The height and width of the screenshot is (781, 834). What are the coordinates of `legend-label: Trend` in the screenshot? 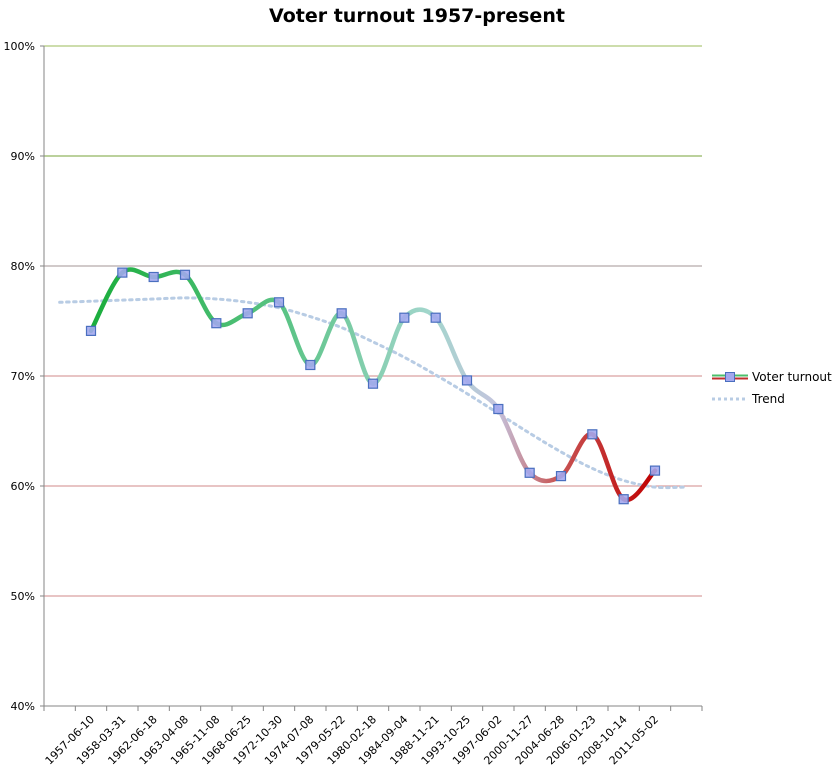 It's located at (768, 399).